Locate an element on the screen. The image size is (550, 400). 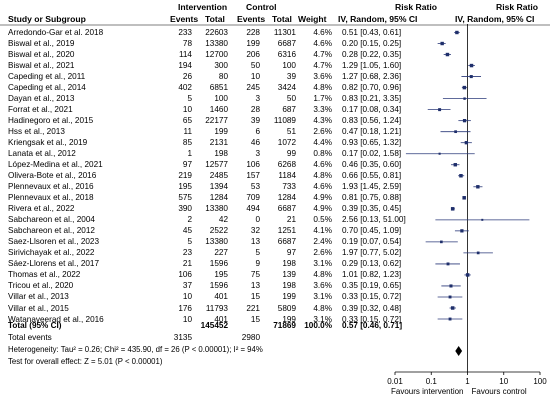
int-events: 390 is located at coordinates (185, 209).